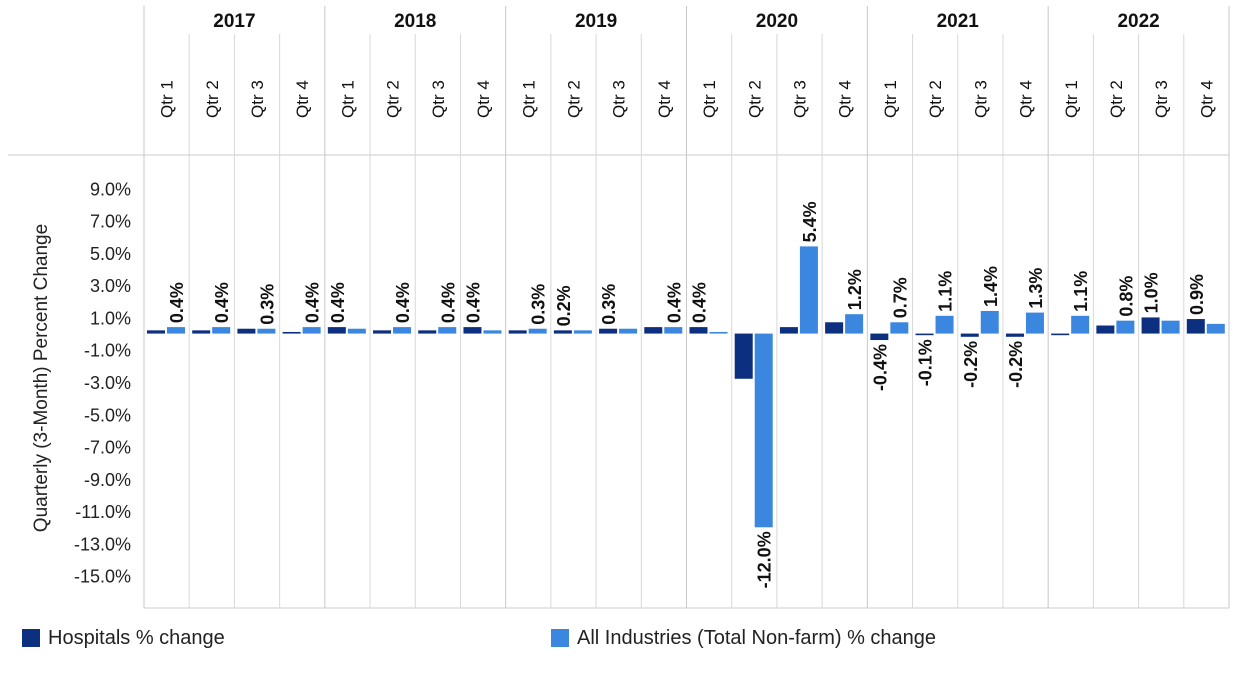 The width and height of the screenshot is (1248, 678). I want to click on data-label: 1.2%, so click(855, 289).